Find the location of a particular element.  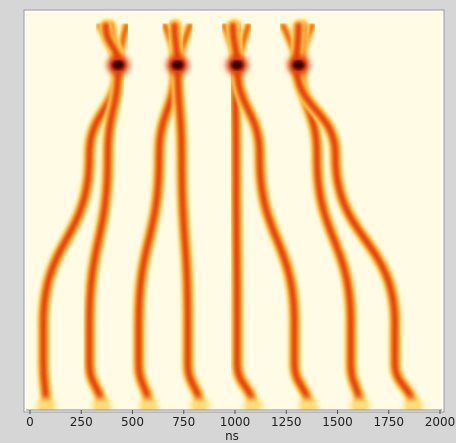

x-axis: 0 250 500 750 1000 1250 1500 1750 2000 is located at coordinates (240, 419).